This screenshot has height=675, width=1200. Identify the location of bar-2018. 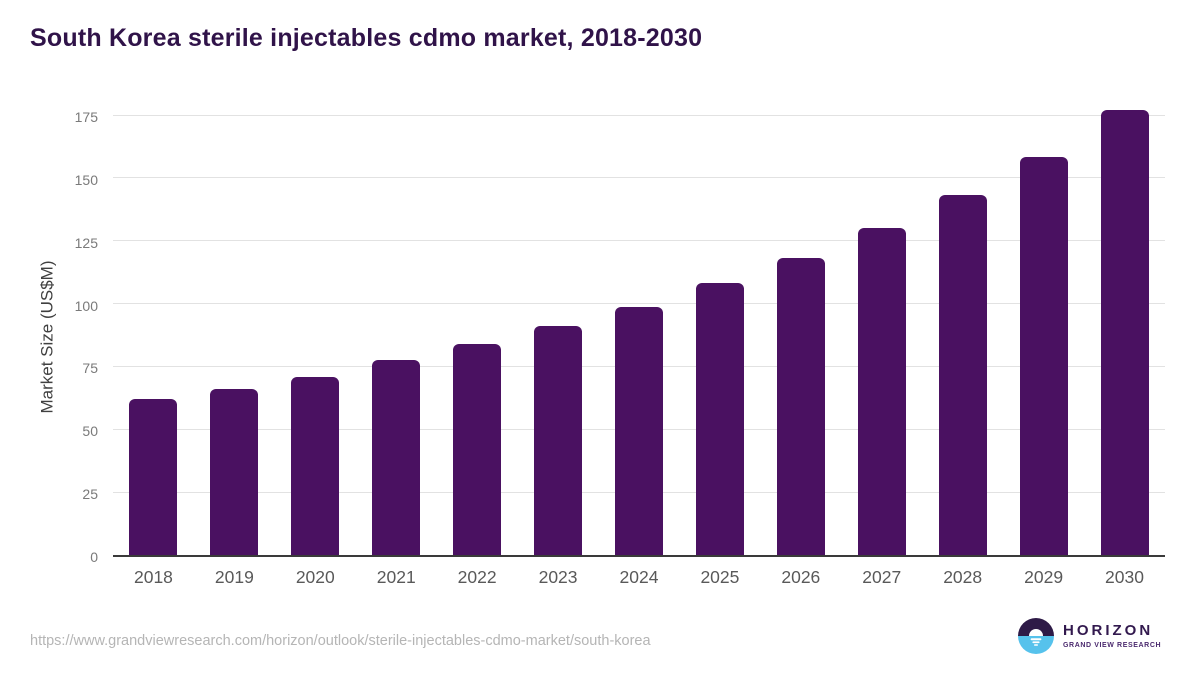
(153, 477).